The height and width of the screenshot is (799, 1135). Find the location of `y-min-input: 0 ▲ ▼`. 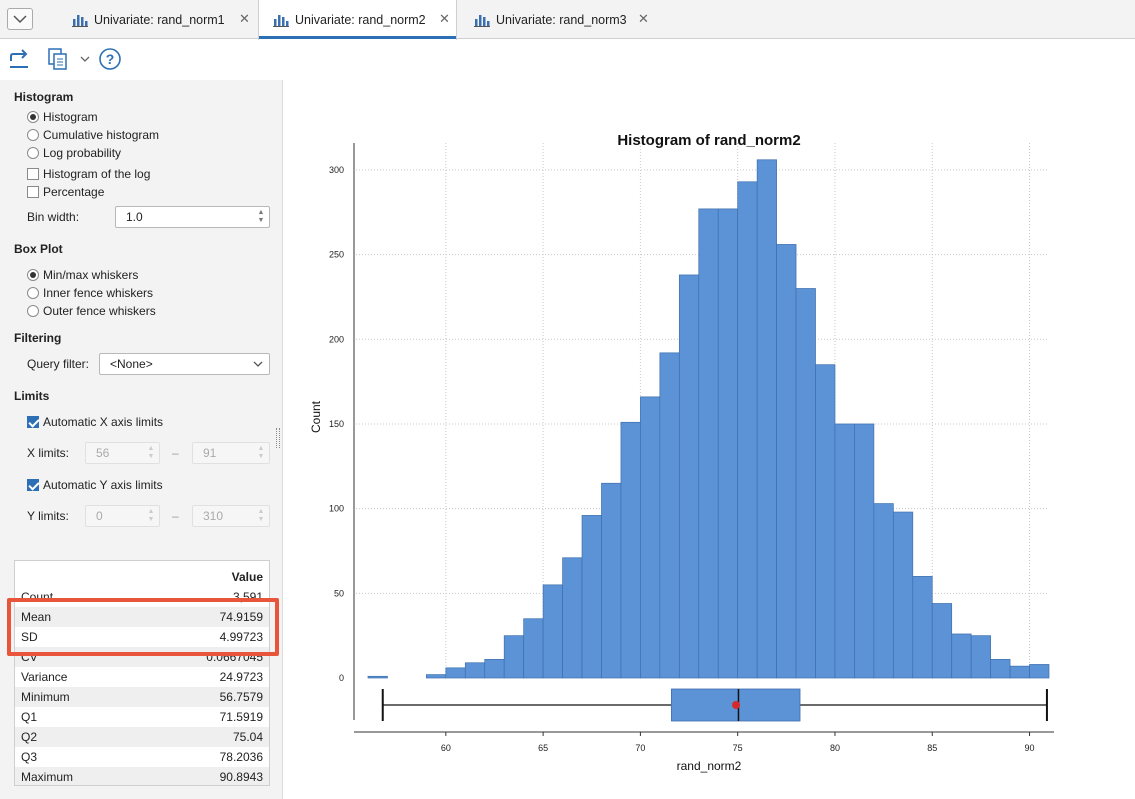

y-min-input: 0 ▲ ▼ is located at coordinates (122, 516).